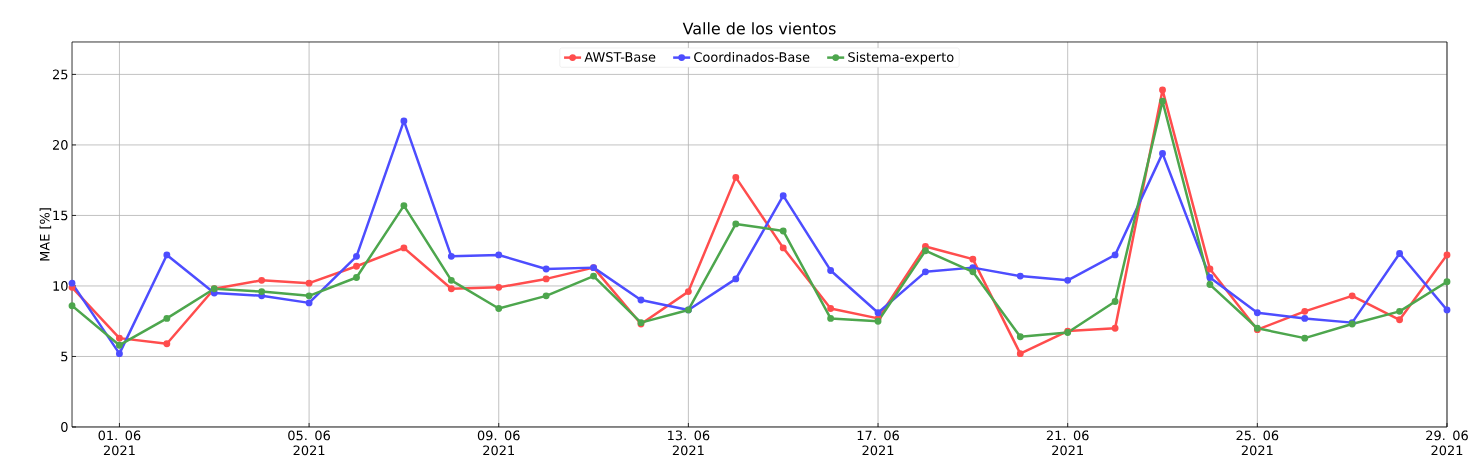 The width and height of the screenshot is (1475, 475). Describe the element at coordinates (1067, 443) in the screenshot. I see `x-tick-label: 21. 06 2021` at that location.